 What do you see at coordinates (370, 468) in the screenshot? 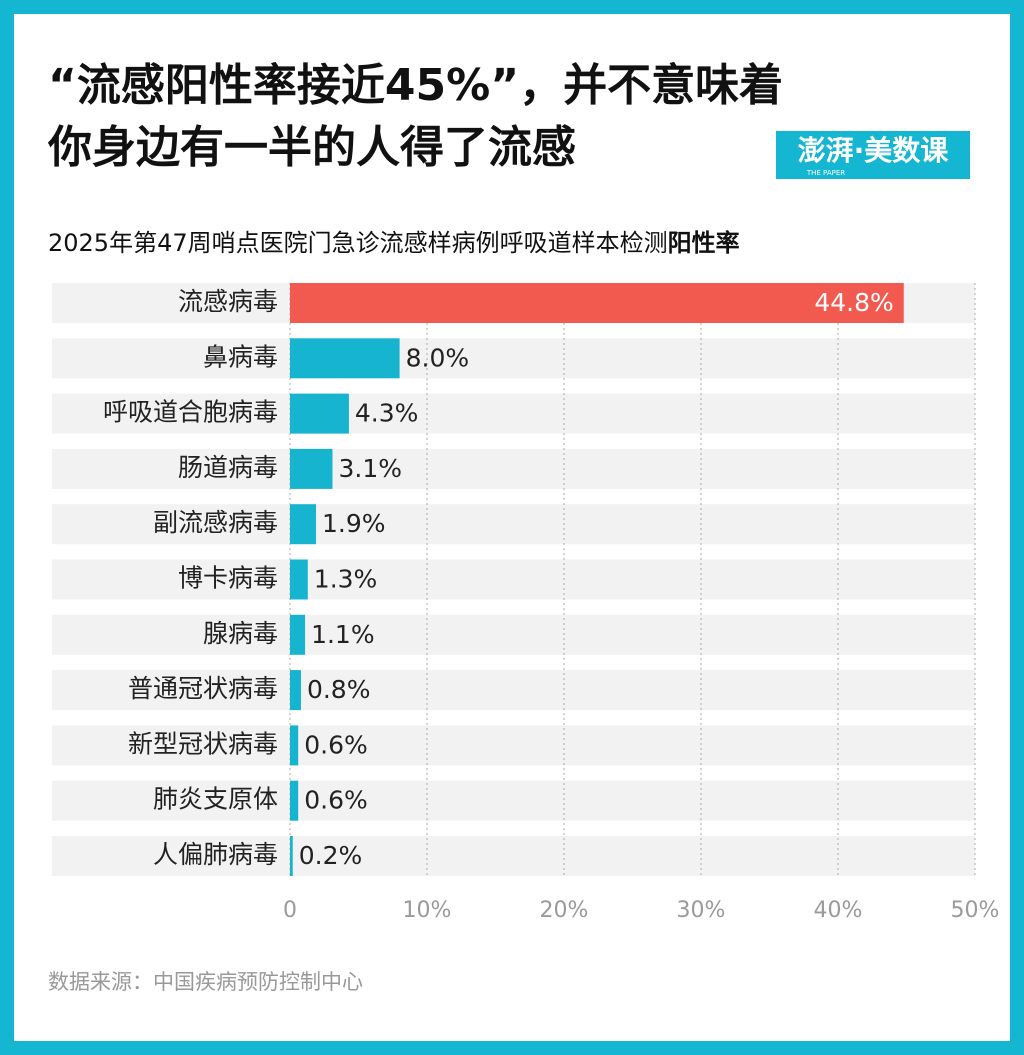
I see `value-label: 3.1%` at bounding box center [370, 468].